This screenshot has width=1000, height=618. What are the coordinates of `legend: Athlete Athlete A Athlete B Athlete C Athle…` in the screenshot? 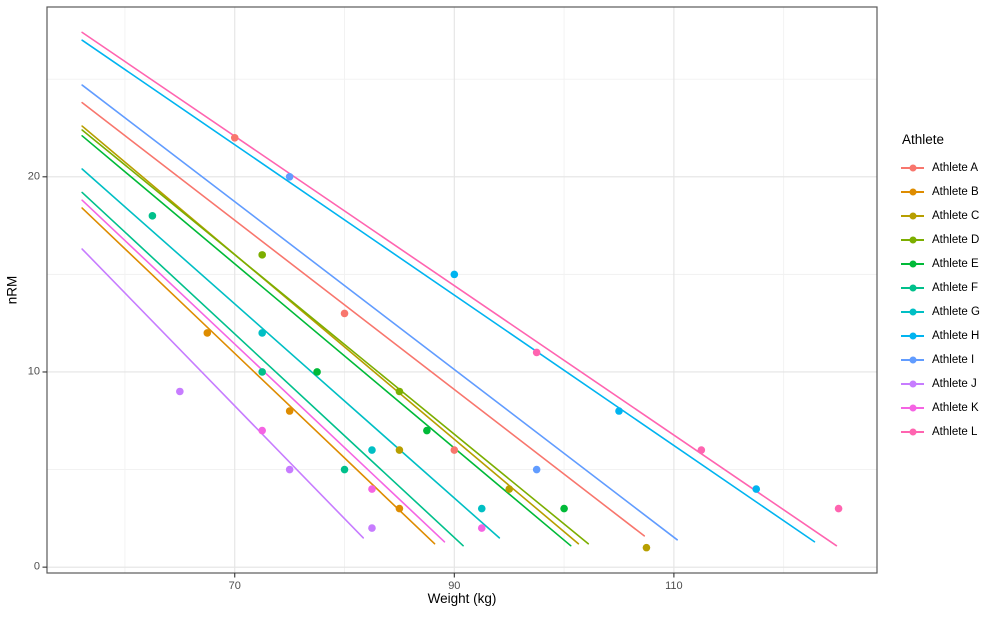 It's located at (940, 288).